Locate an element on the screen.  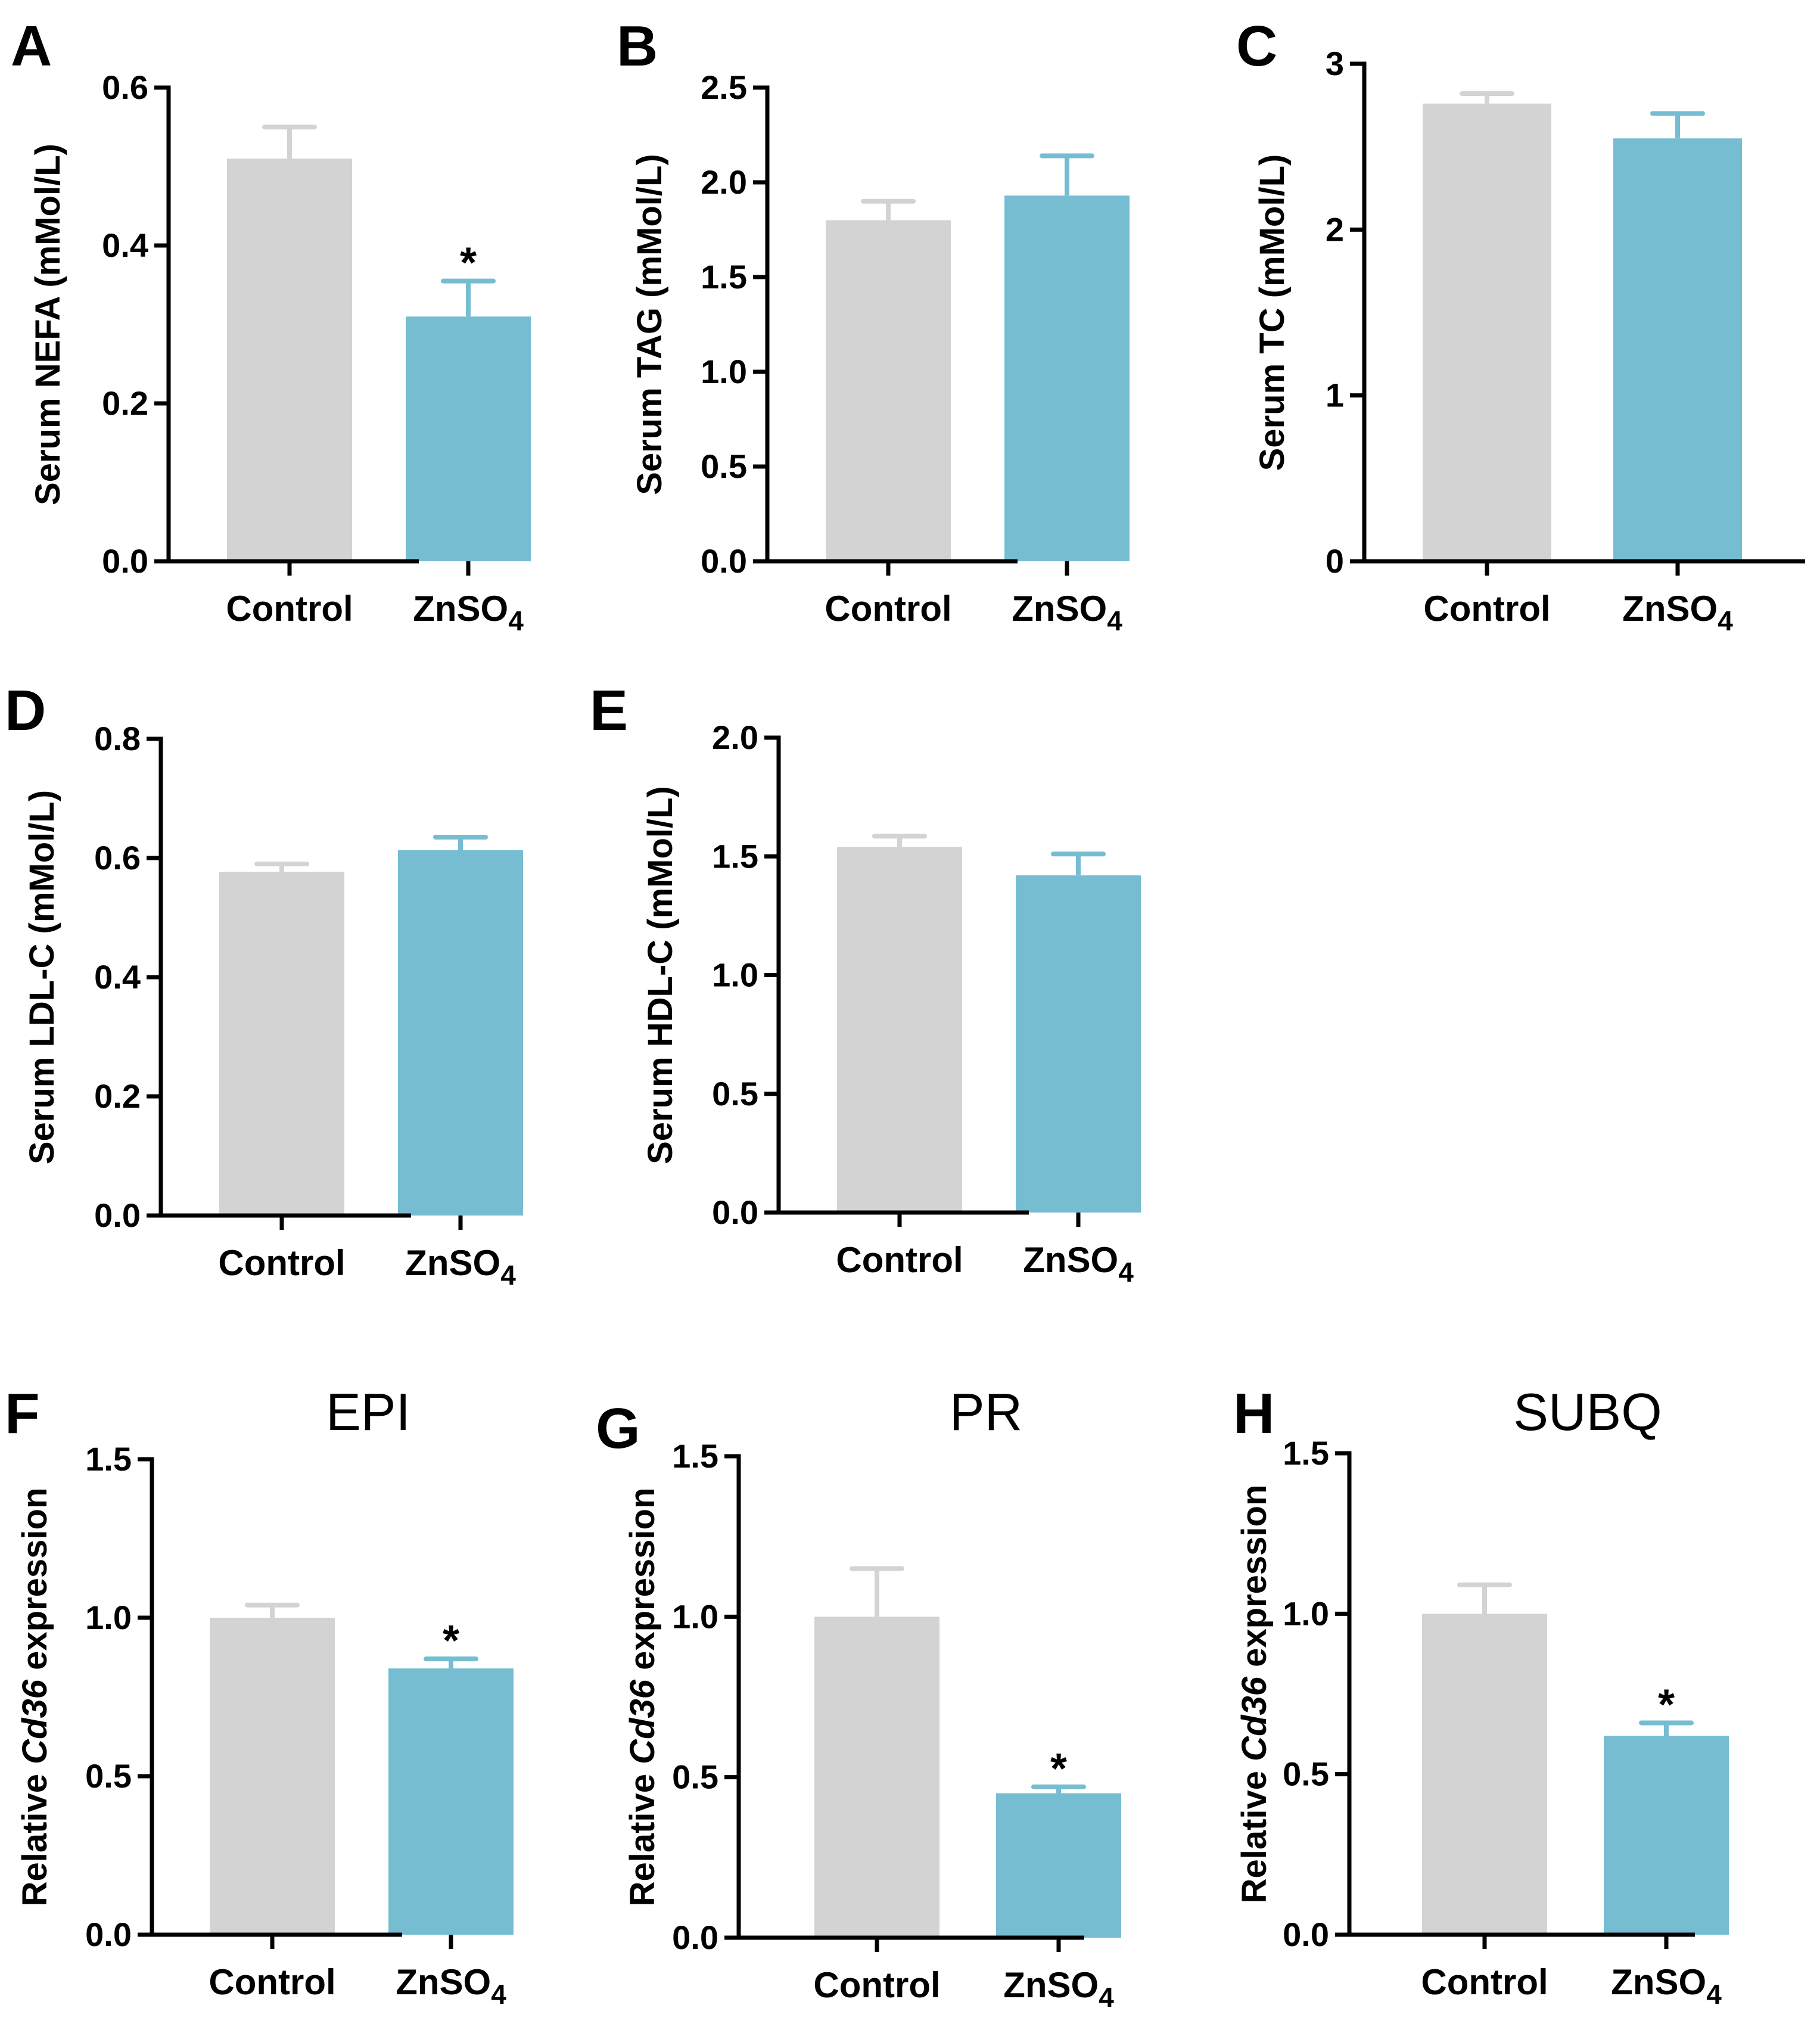
y-axis-label: Serum LDL-C (mMol/L) is located at coordinates (42, 977).